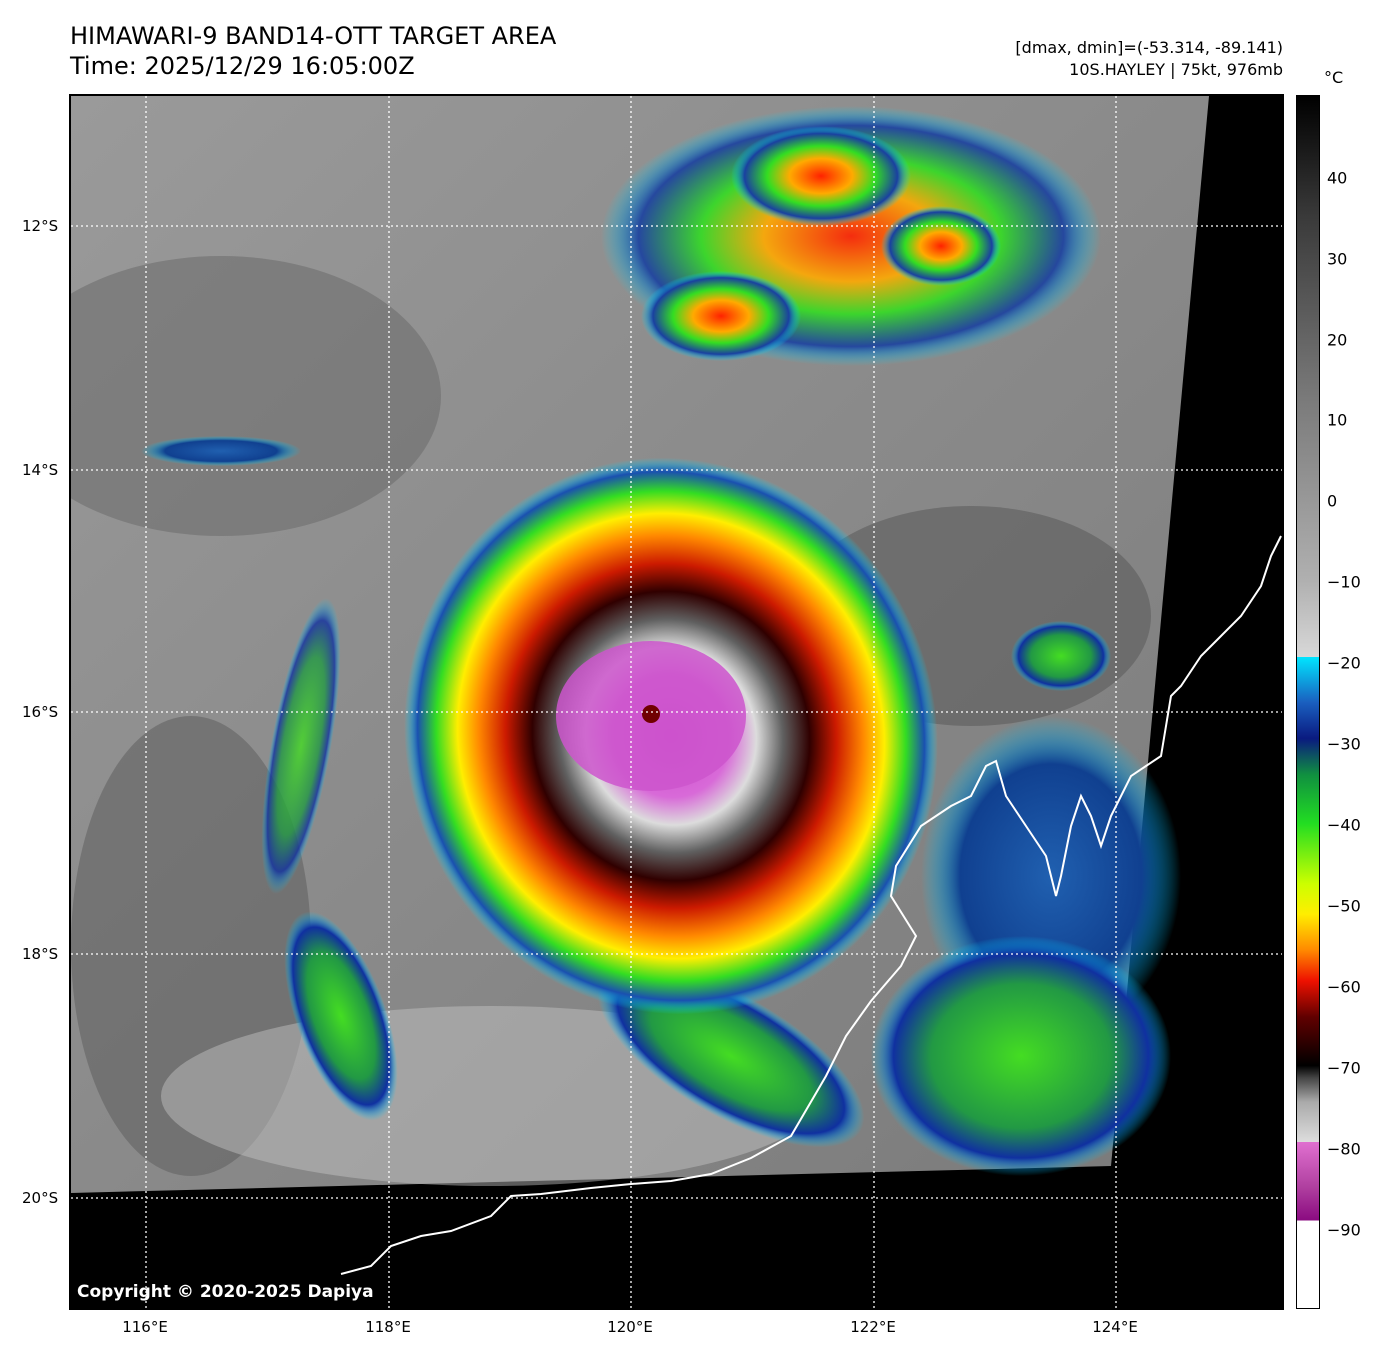 The width and height of the screenshot is (1388, 1359). What do you see at coordinates (1344, 987) in the screenshot?
I see `colorbar-tick: −60` at bounding box center [1344, 987].